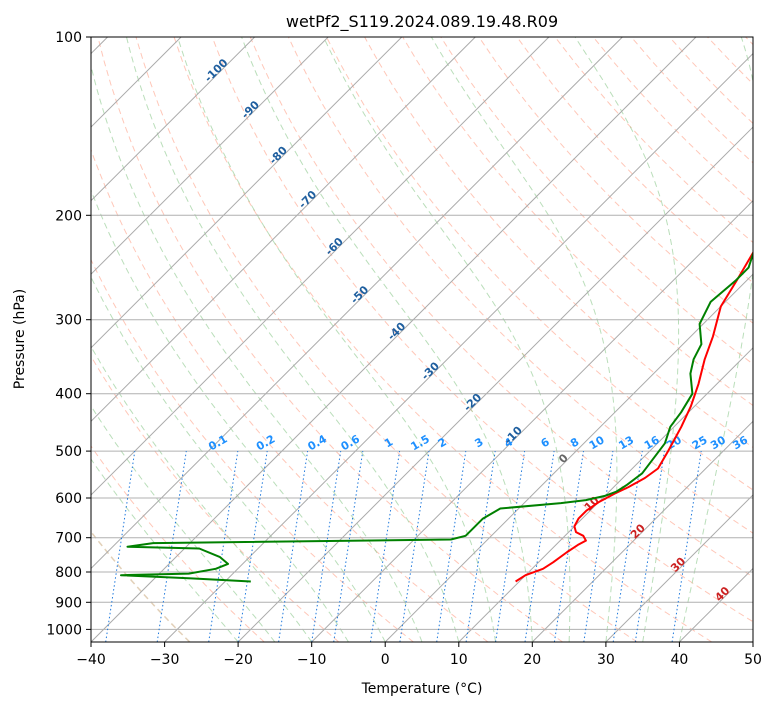 The height and width of the screenshot is (708, 775). Describe the element at coordinates (459, 660) in the screenshot. I see `x-tick-label: 10` at that location.